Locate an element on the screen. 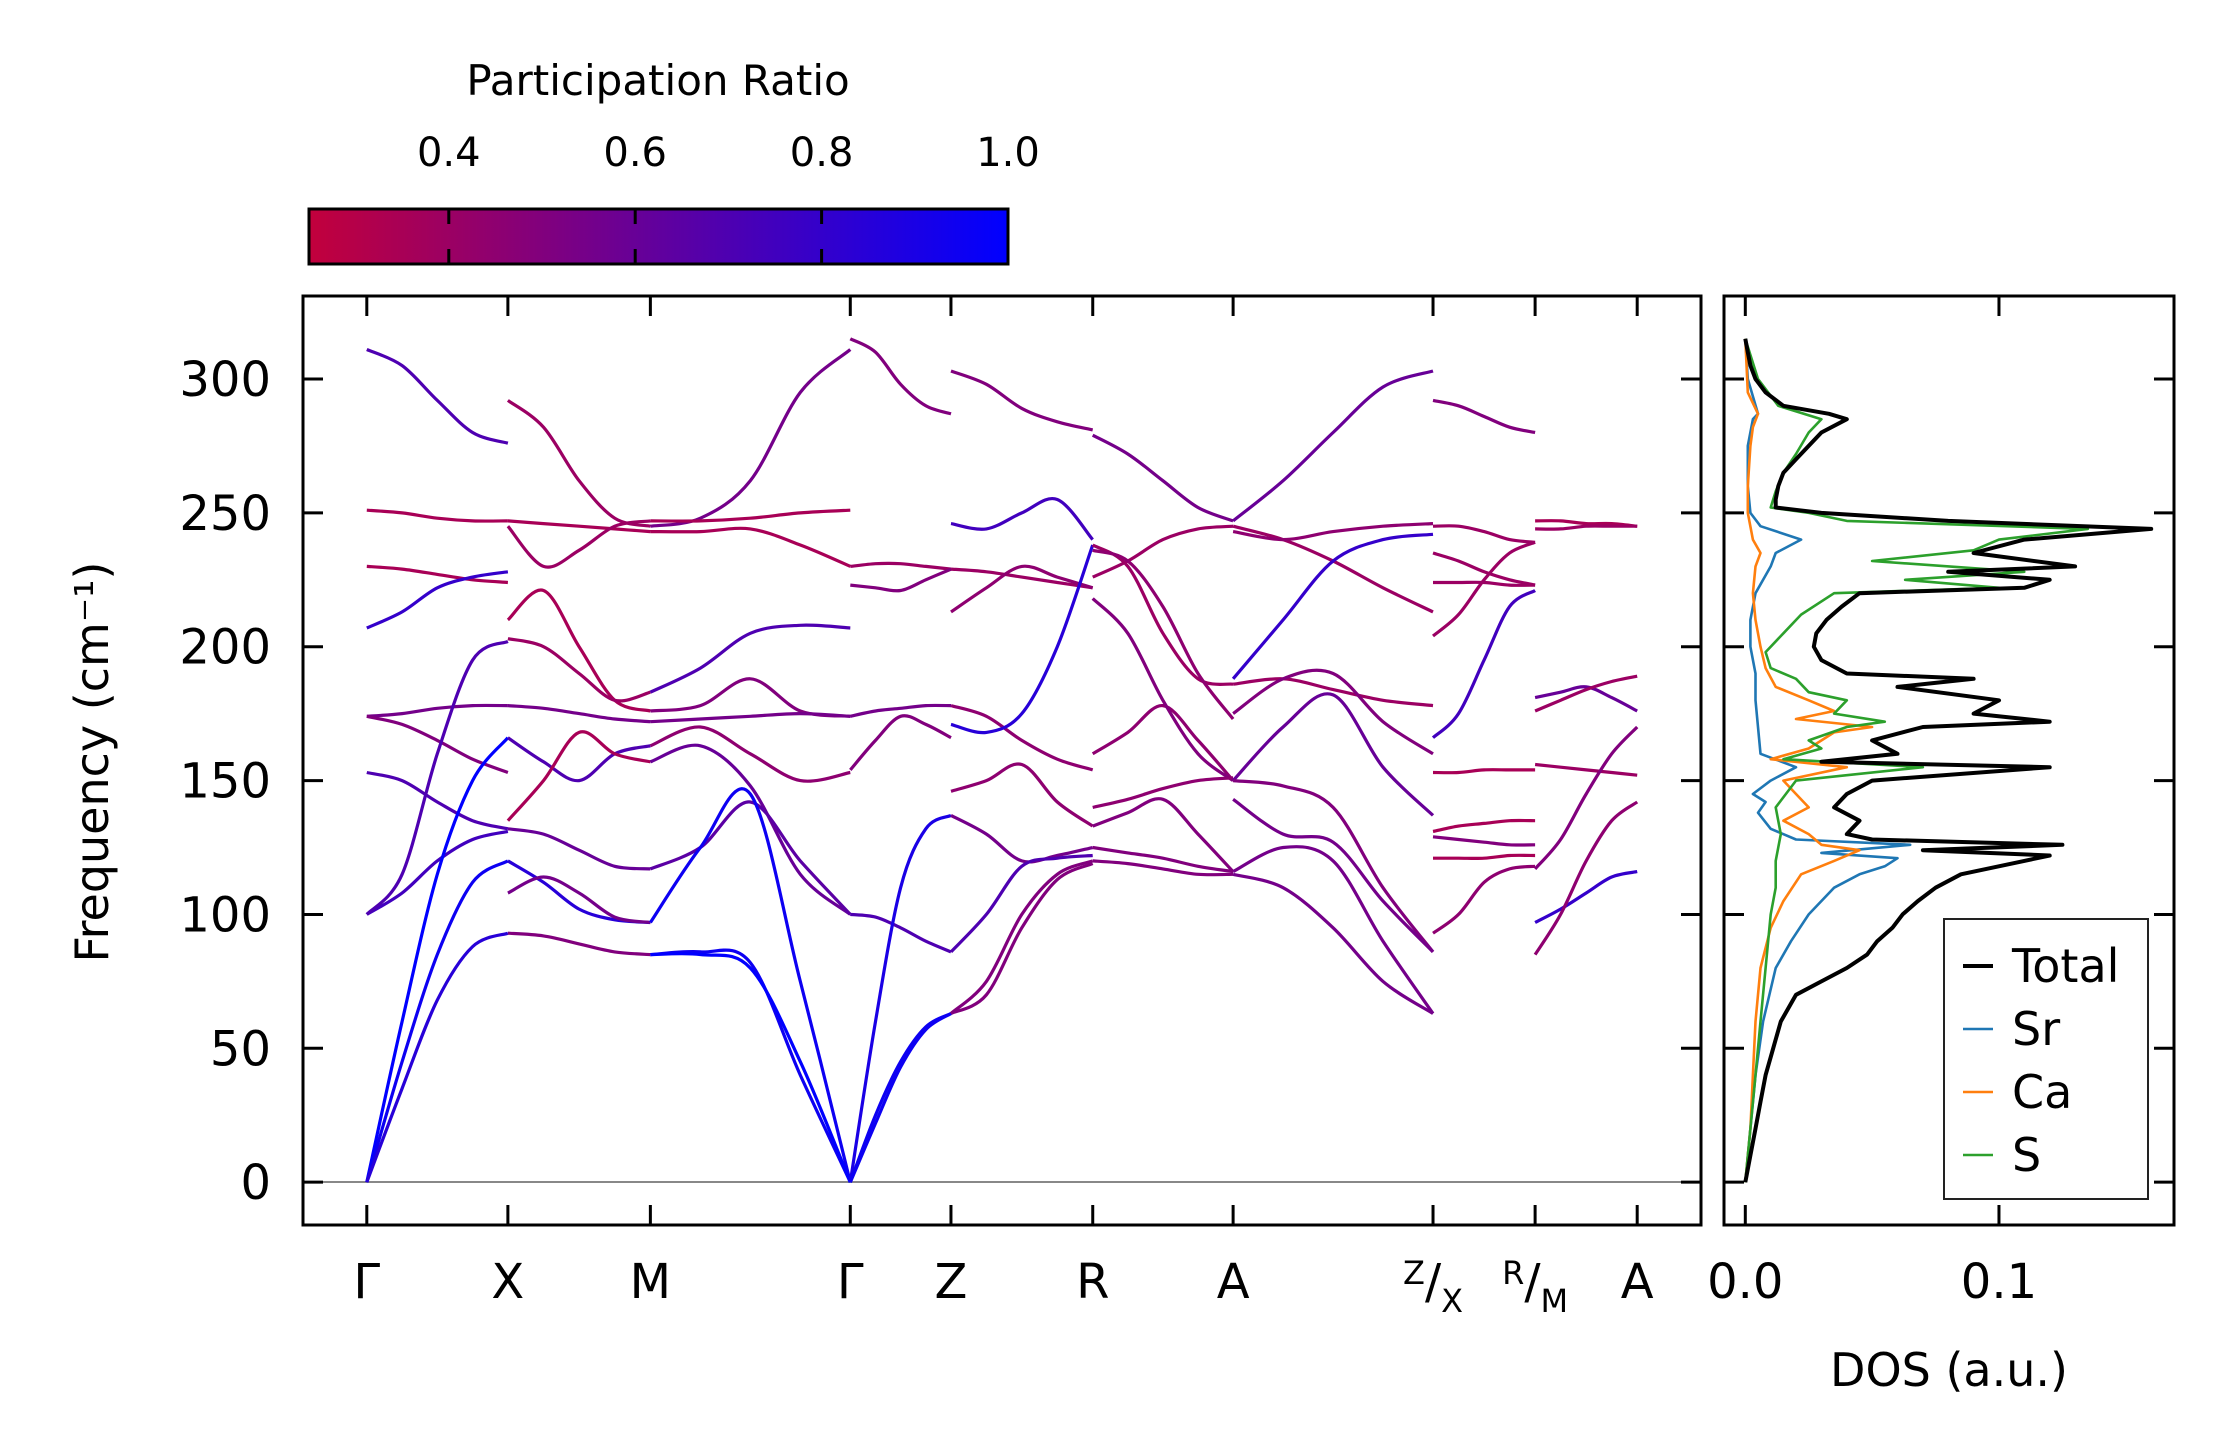 The width and height of the screenshot is (2222, 1455). x-tick-label: R is located at coordinates (1092, 1282).